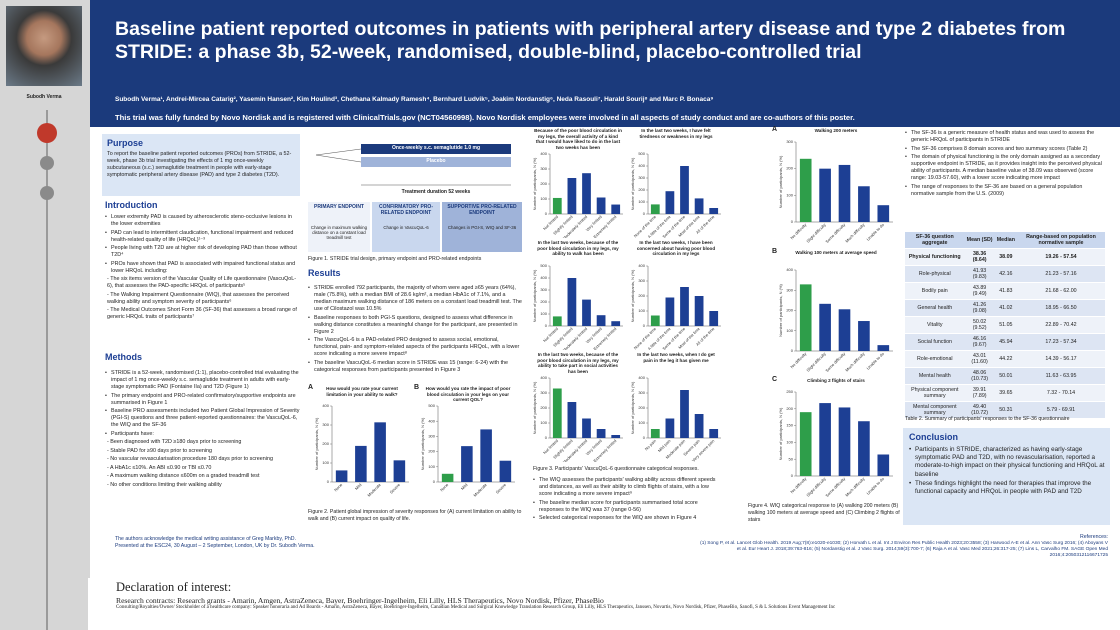 The width and height of the screenshot is (1120, 630). Describe the element at coordinates (935, 342) in the screenshot. I see `table-cell: Social function` at that location.